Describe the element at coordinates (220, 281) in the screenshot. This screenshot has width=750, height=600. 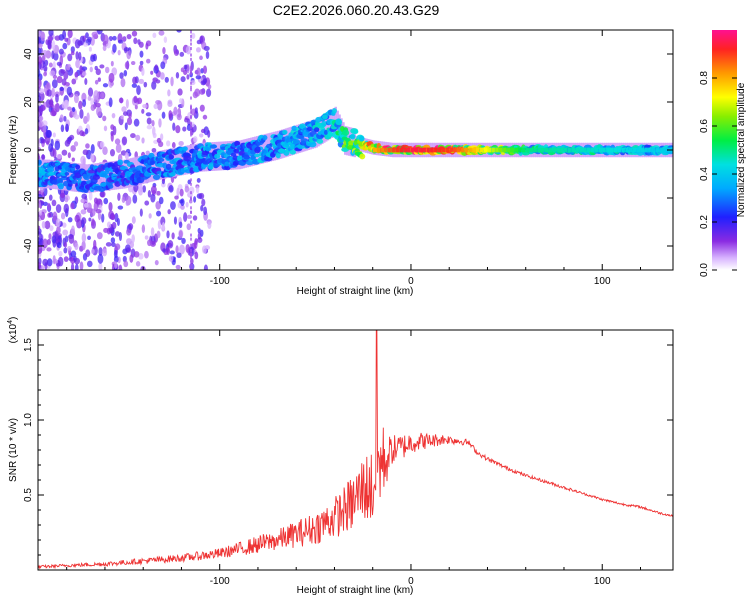
I see `x-tick-label: -100` at that location.